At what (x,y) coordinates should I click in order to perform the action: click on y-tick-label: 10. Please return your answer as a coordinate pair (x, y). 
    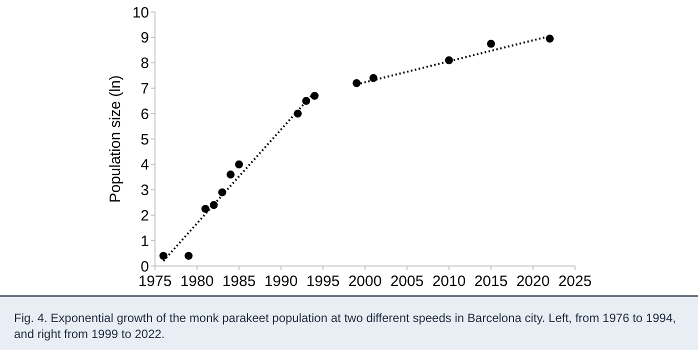
    Looking at the image, I should click on (140, 13).